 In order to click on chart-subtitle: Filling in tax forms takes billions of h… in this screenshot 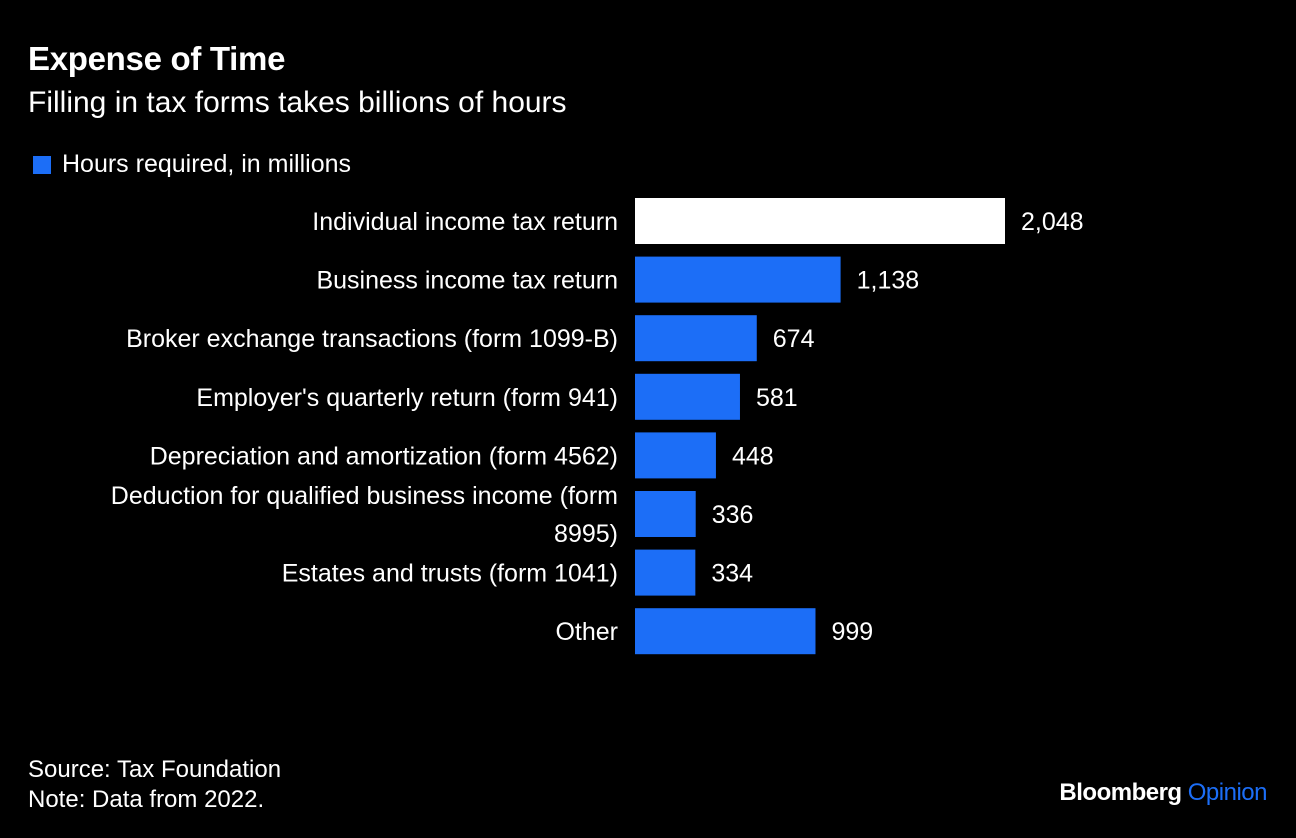, I will do `click(297, 102)`.